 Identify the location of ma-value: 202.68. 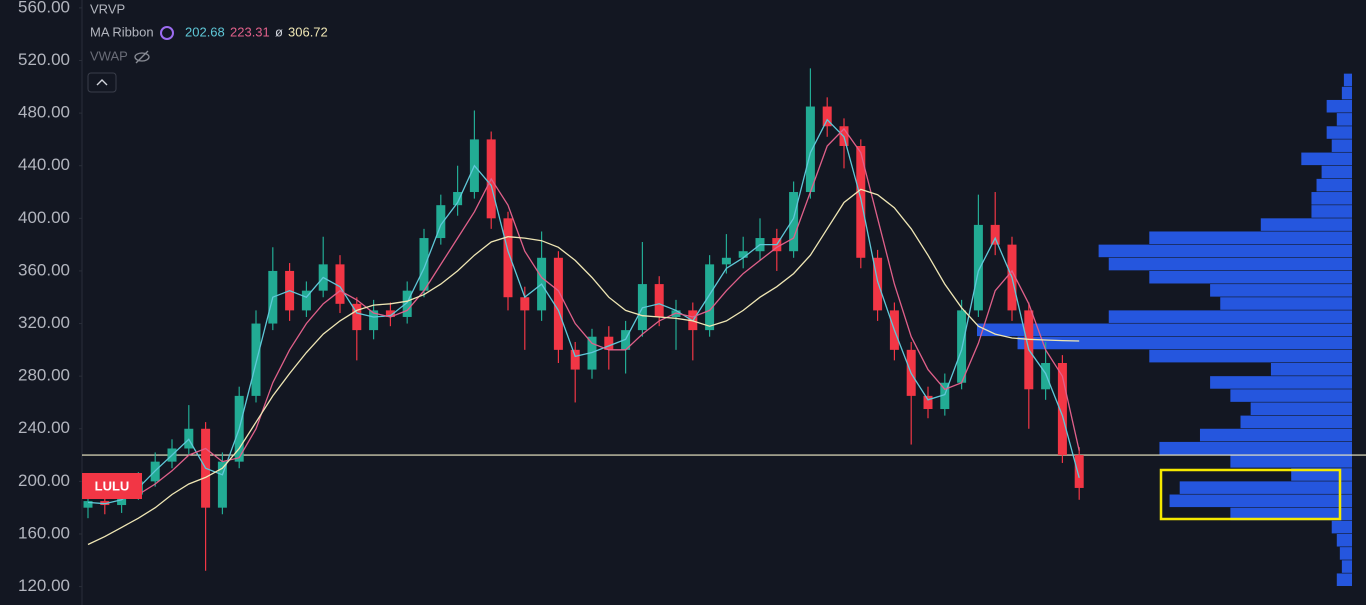
(205, 31).